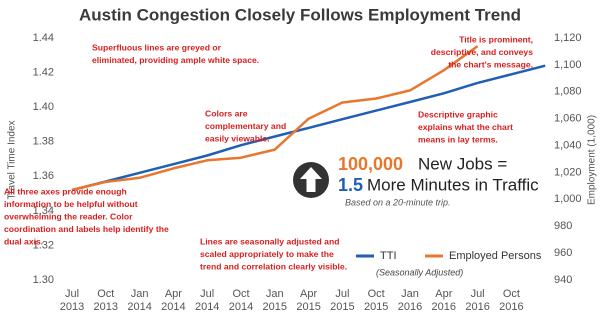 This screenshot has width=600, height=314. Describe the element at coordinates (350, 185) in the screenshot. I see `callout-minutes: 1.5` at that location.